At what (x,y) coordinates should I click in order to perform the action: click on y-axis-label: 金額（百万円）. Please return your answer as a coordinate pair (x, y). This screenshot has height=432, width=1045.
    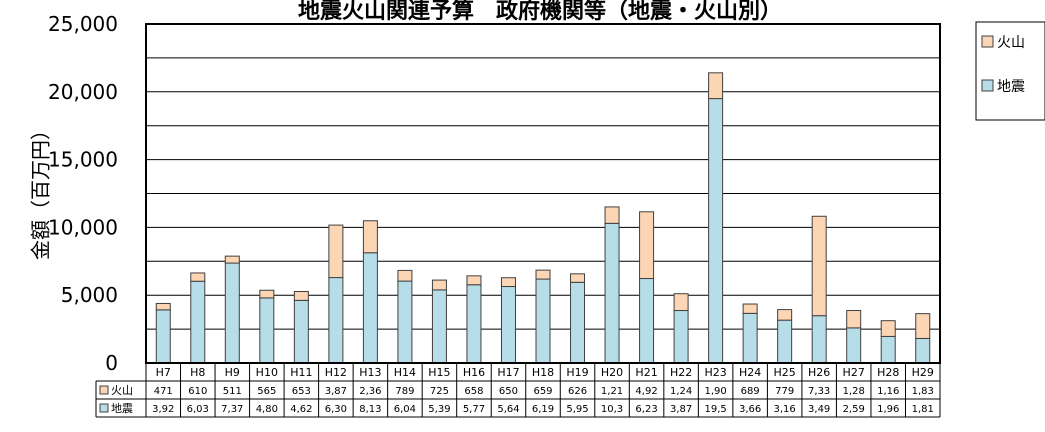
    Looking at the image, I should click on (41, 190).